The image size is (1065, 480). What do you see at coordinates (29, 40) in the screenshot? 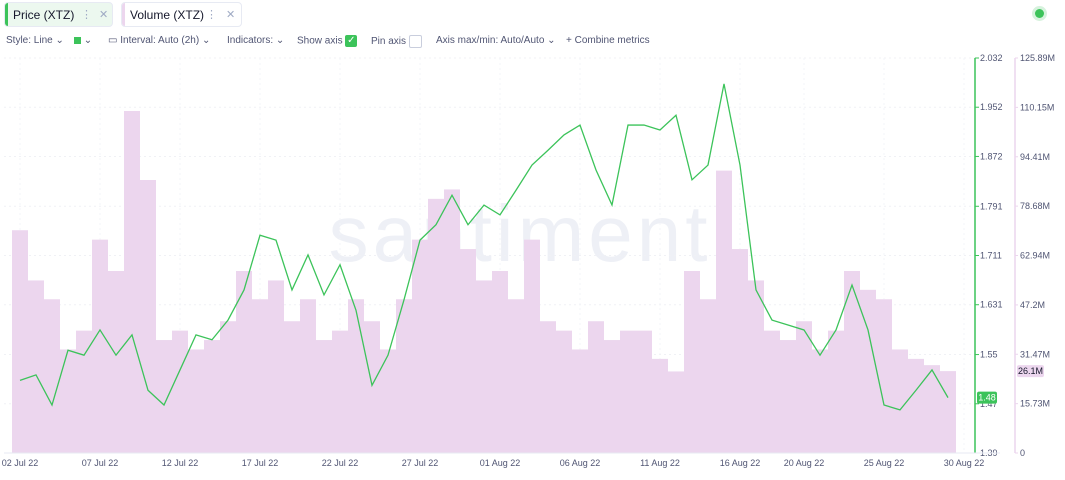
I see `label: Style: Line` at bounding box center [29, 40].